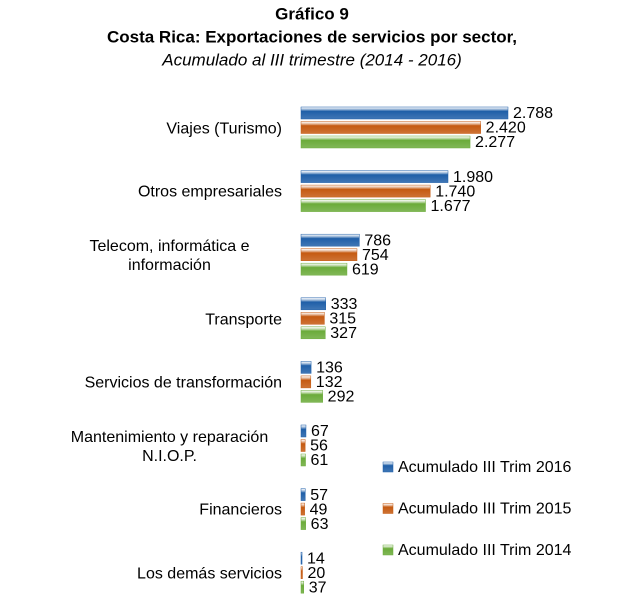 This screenshot has width=624, height=597. I want to click on value-label: 754, so click(375, 255).